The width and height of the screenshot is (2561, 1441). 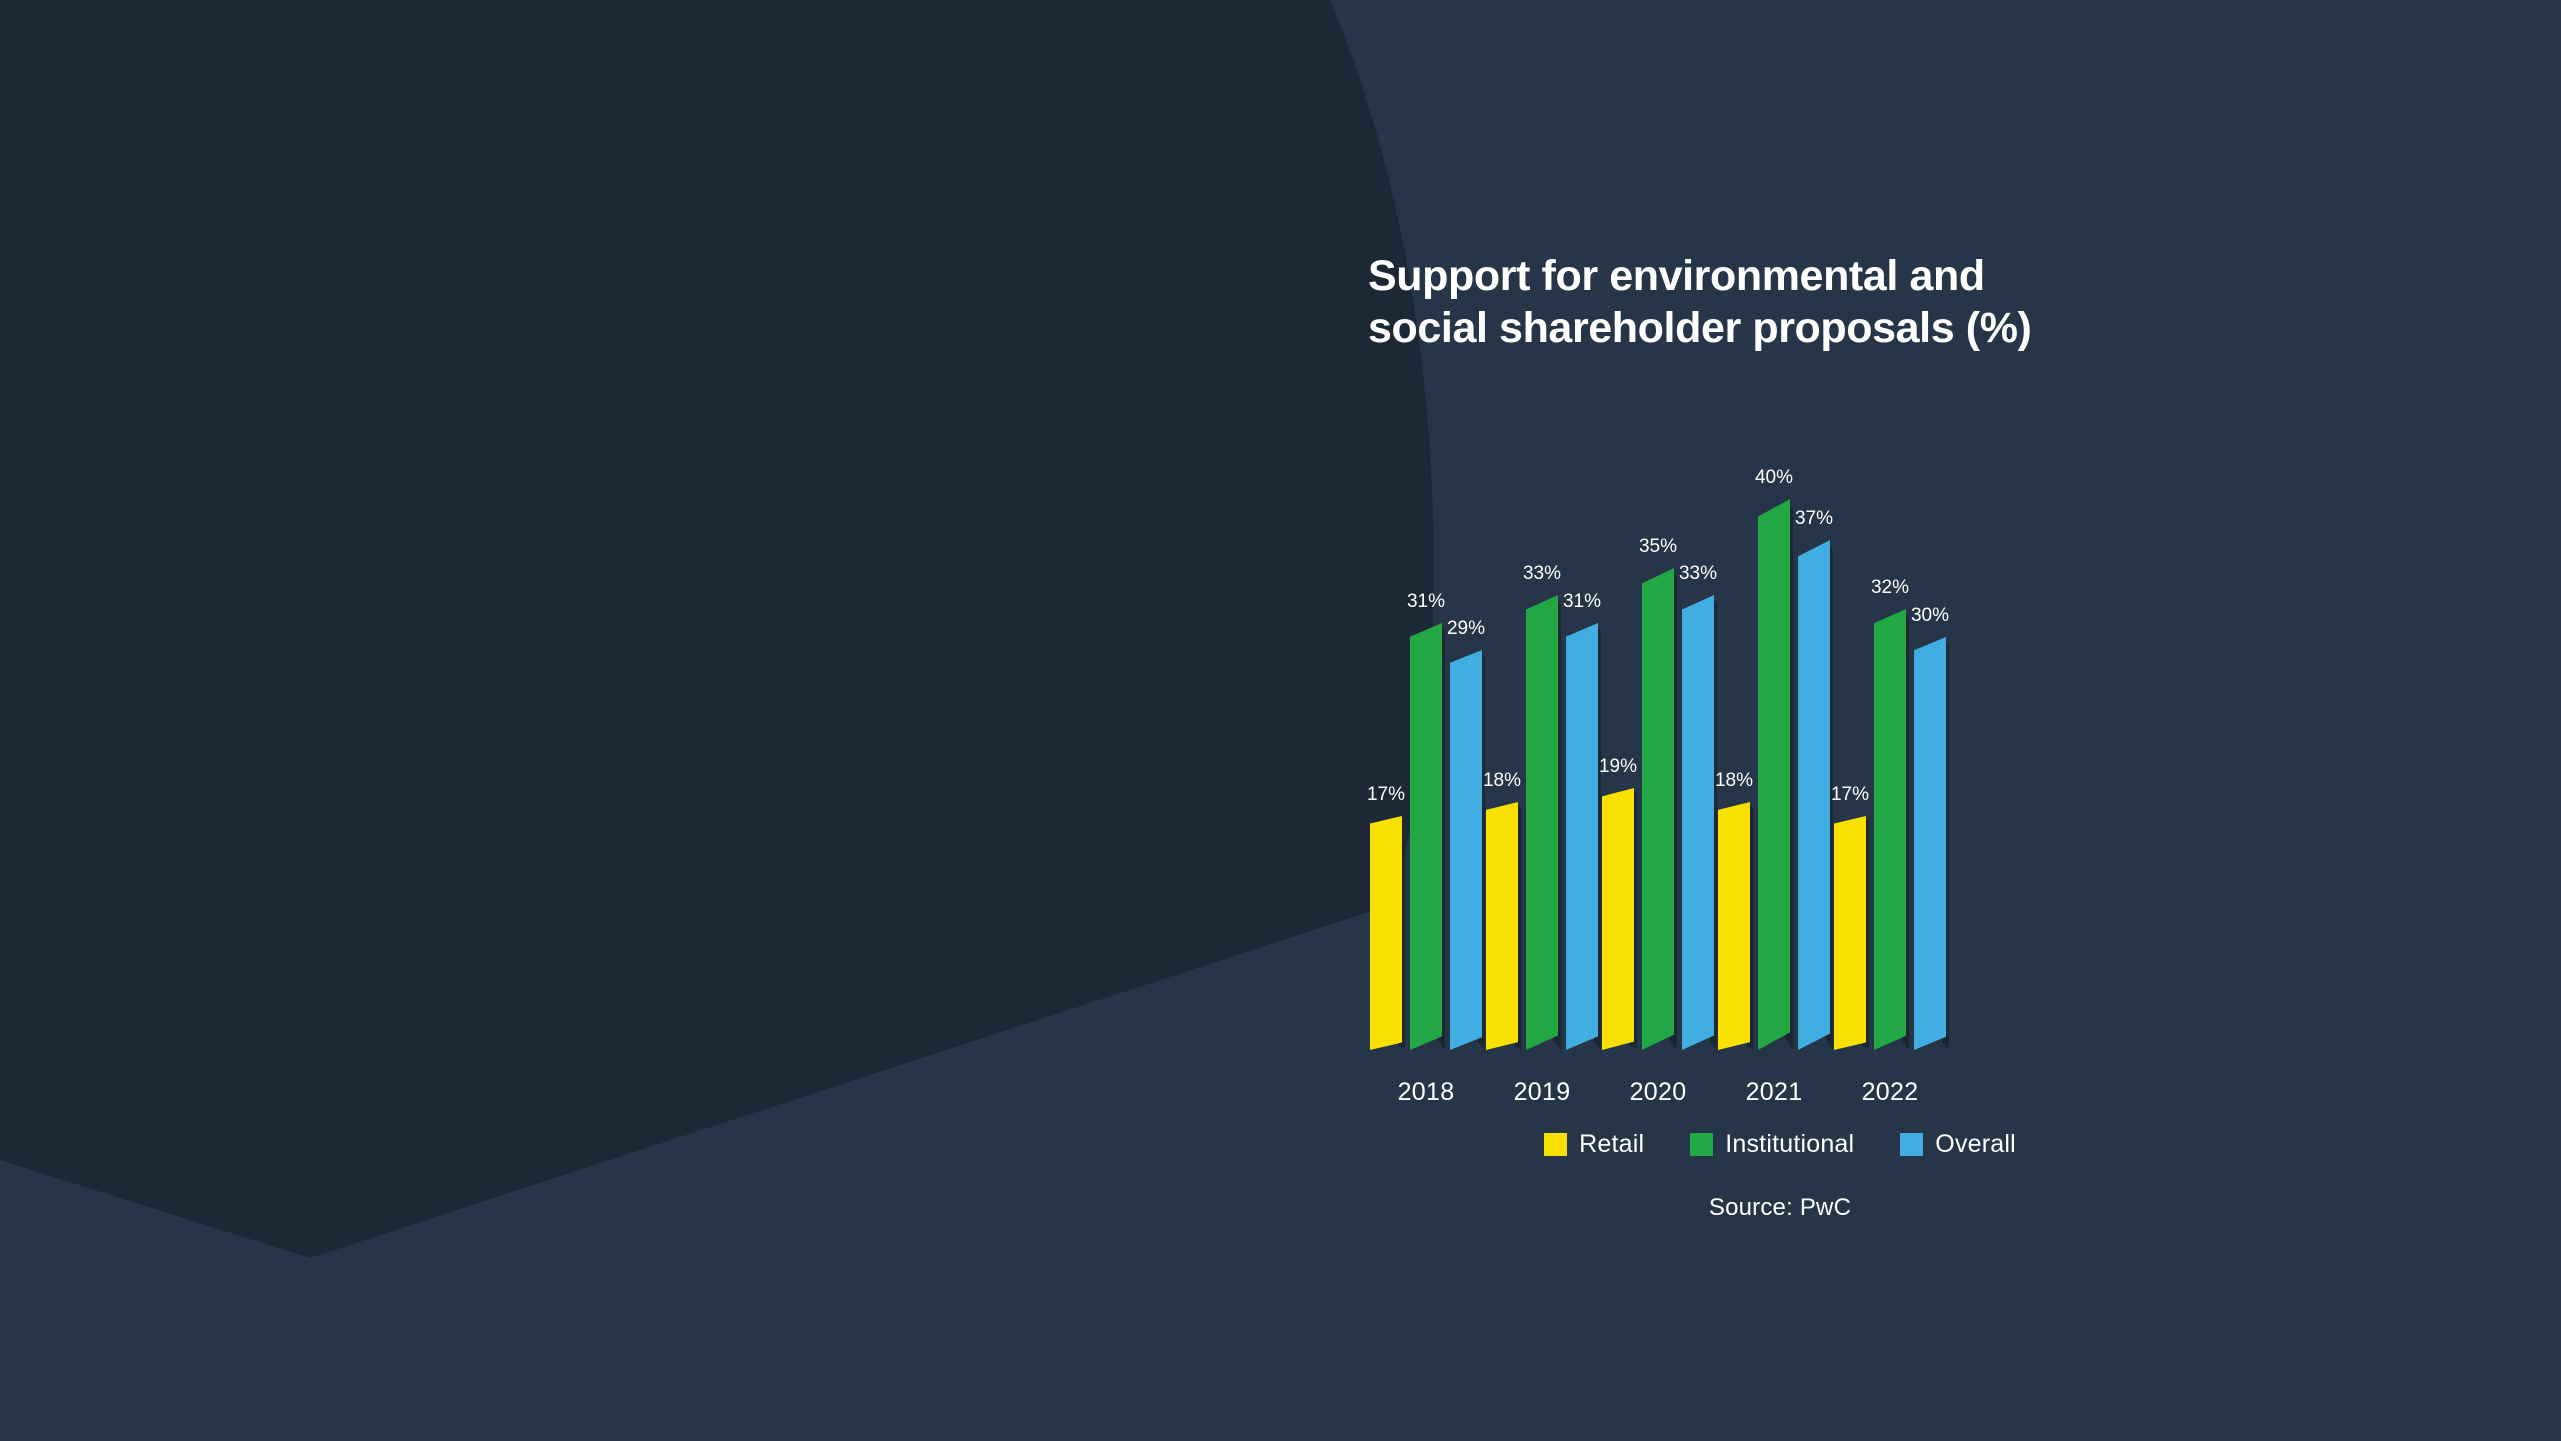 I want to click on bar-institutional-2021: 40%, so click(x=1774, y=740).